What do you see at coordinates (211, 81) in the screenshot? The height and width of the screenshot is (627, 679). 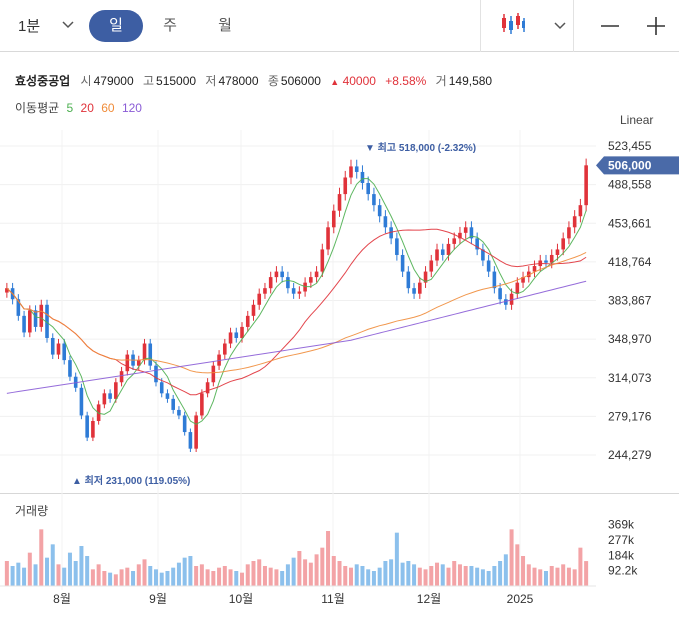 I see `low-label: 저` at bounding box center [211, 81].